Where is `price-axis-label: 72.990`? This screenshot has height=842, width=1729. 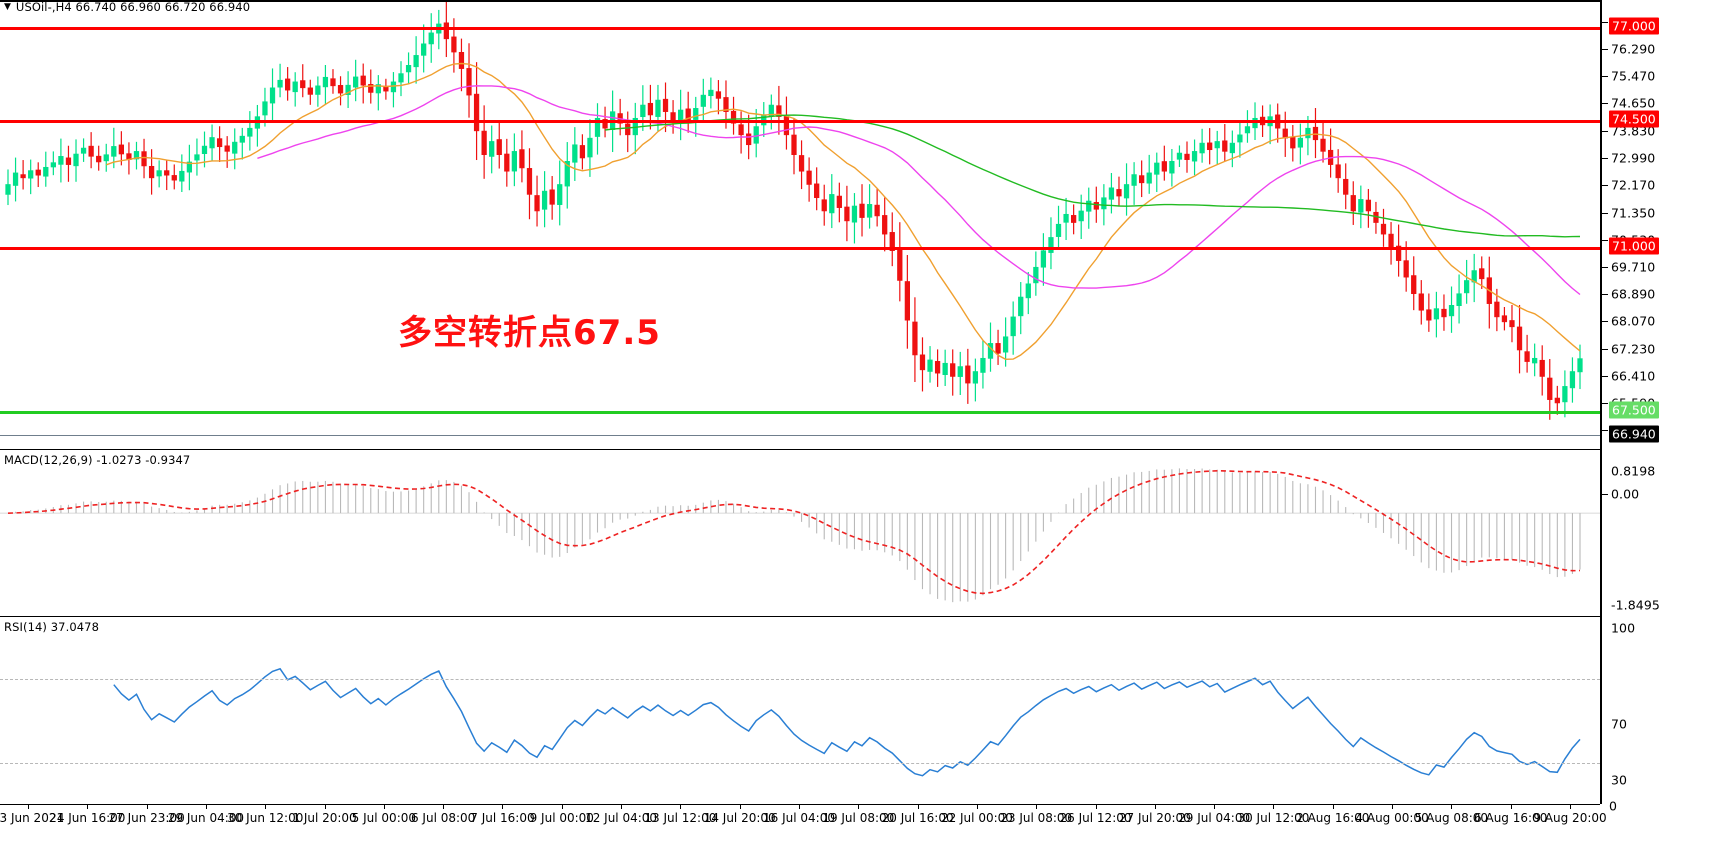
price-axis-label: 72.990 is located at coordinates (1633, 158).